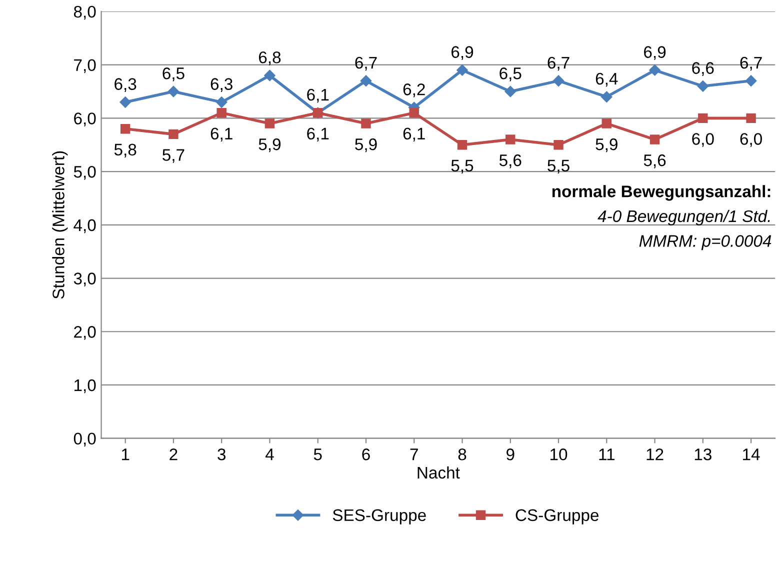  Describe the element at coordinates (414, 91) in the screenshot. I see `data-label: 6,2` at that location.